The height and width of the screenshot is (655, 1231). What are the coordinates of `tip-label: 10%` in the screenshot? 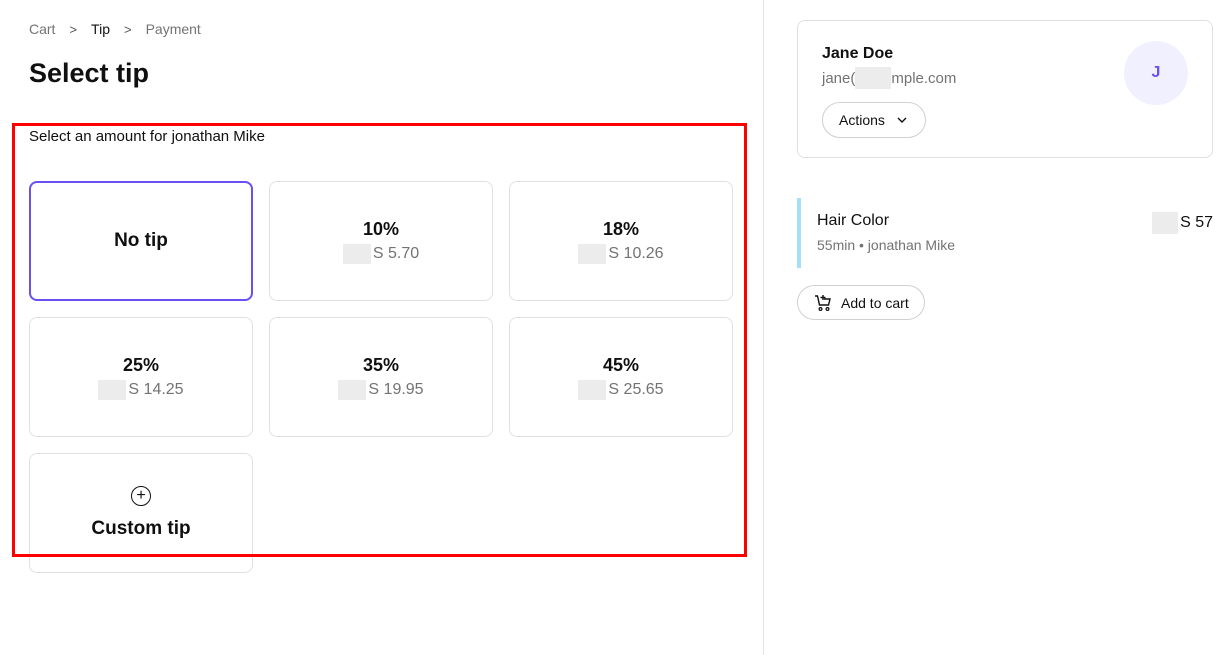 It's located at (381, 228).